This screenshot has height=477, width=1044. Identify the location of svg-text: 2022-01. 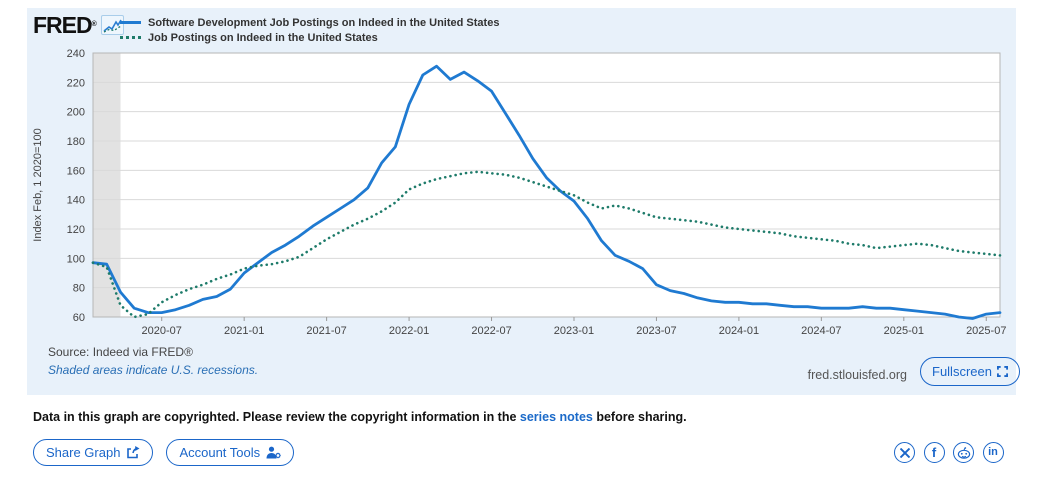
(409, 331).